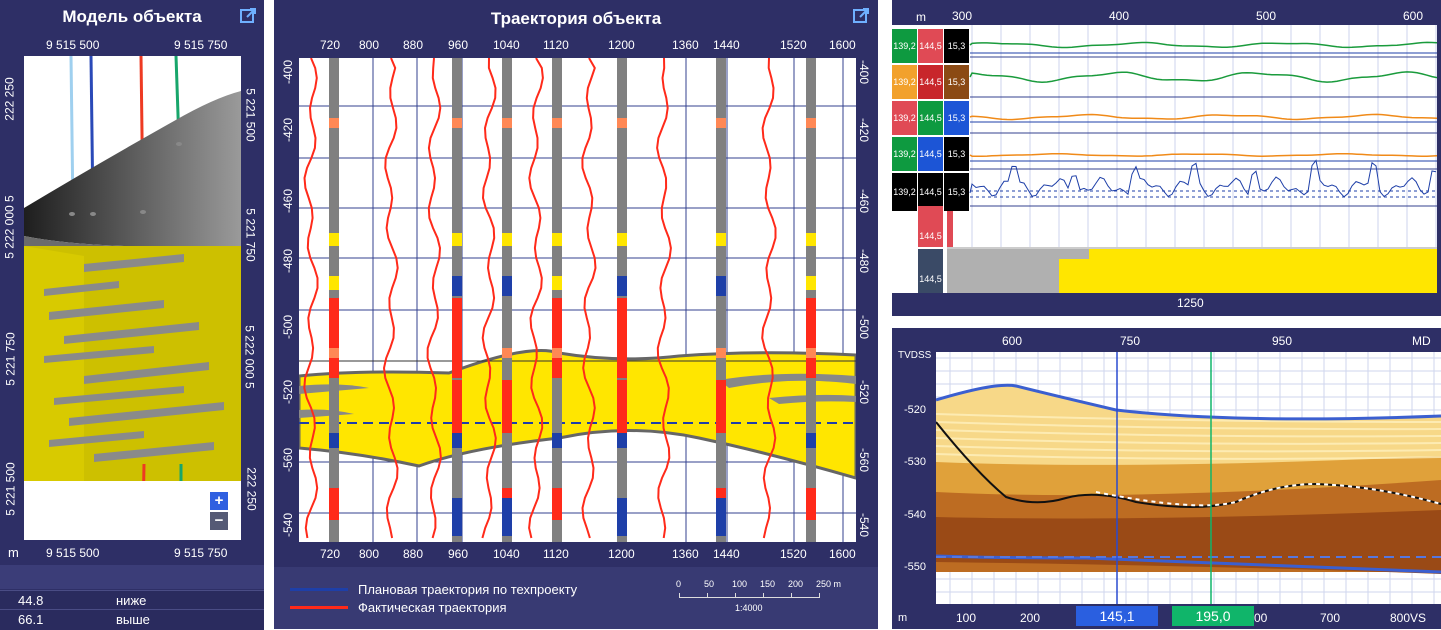  I want to click on section-drawing, so click(1188, 478).